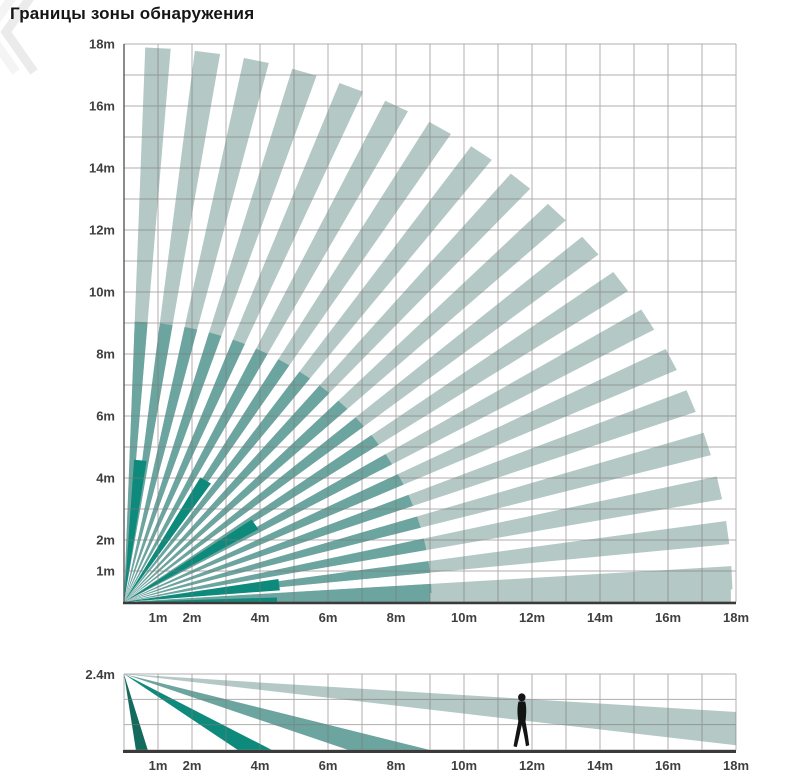 The image size is (790, 781). I want to click on y-axis-tick-label: 14m, so click(102, 168).